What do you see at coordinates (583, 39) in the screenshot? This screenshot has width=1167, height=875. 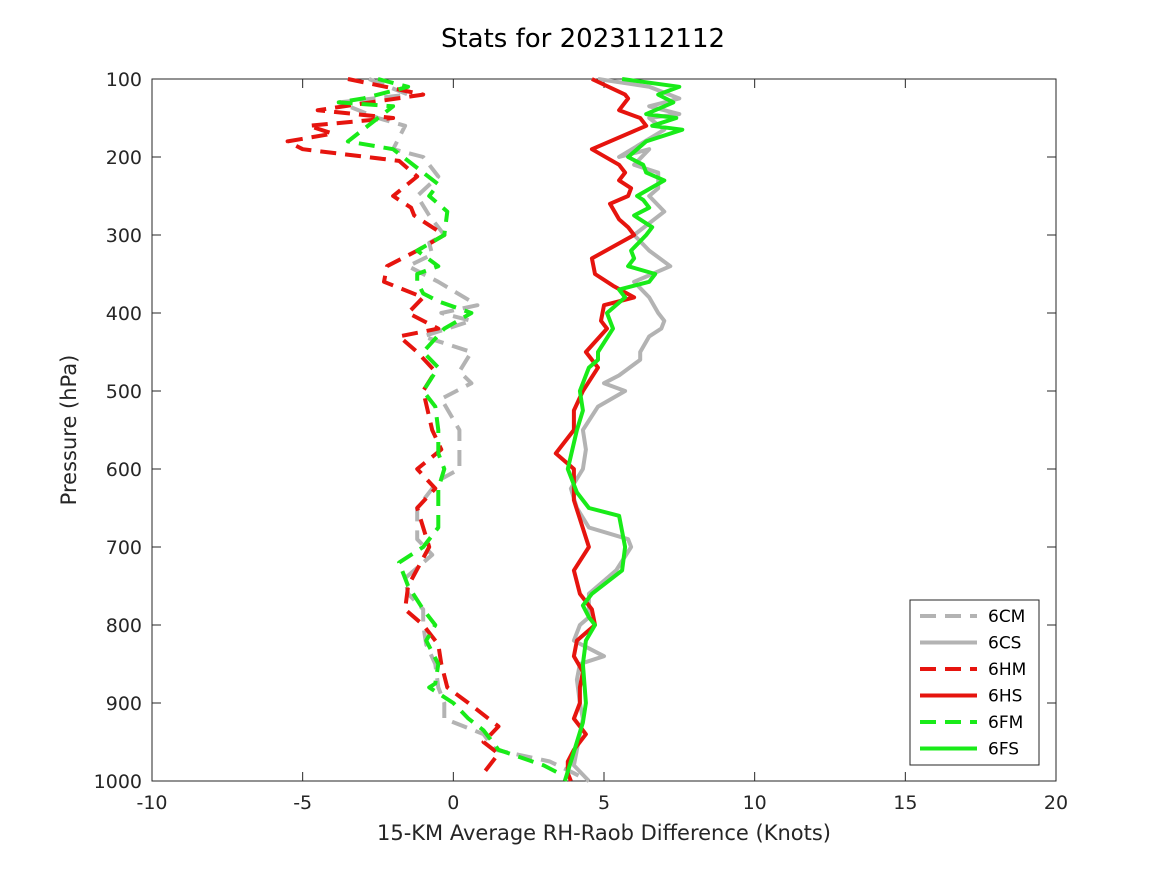 I see `chart-title: Stats for 2023112112` at bounding box center [583, 39].